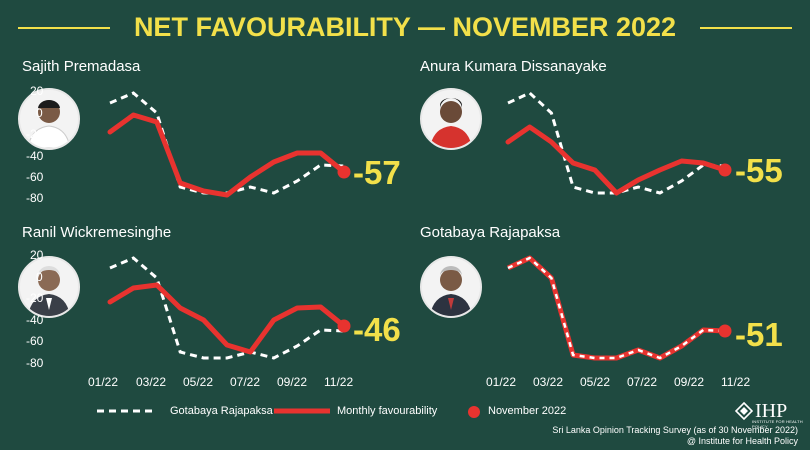 The height and width of the screenshot is (450, 810). I want to click on legend-label-monthly: Monthly favourability, so click(387, 411).